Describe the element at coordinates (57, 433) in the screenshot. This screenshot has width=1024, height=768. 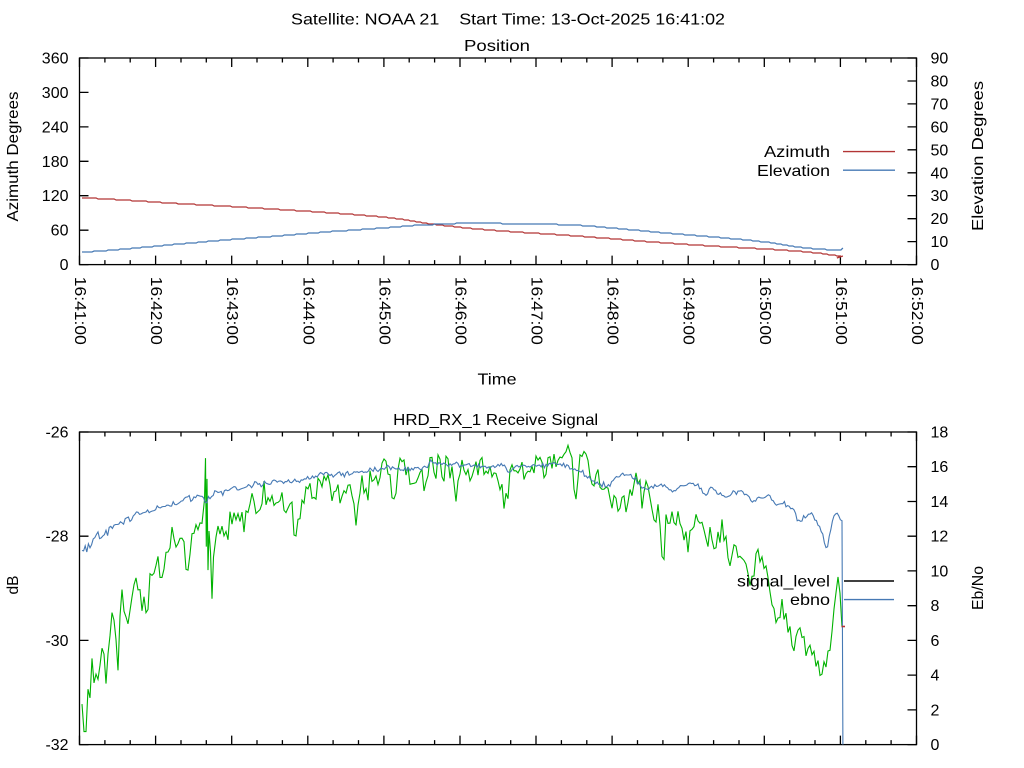
I see `svg-text: -26` at that location.